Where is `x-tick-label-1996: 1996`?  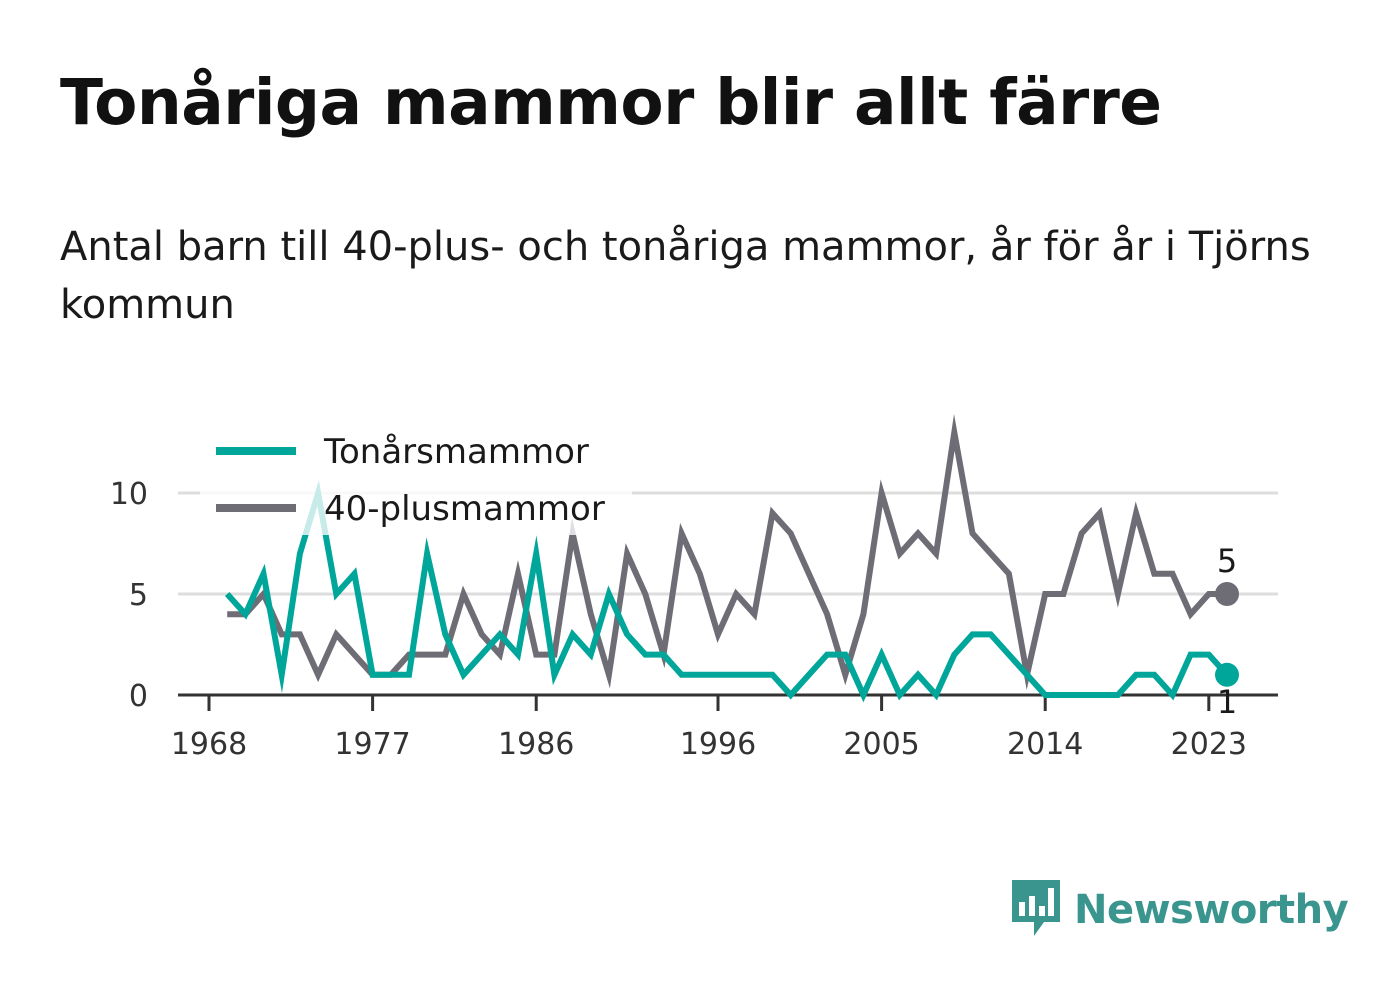 x-tick-label-1996: 1996 is located at coordinates (718, 744).